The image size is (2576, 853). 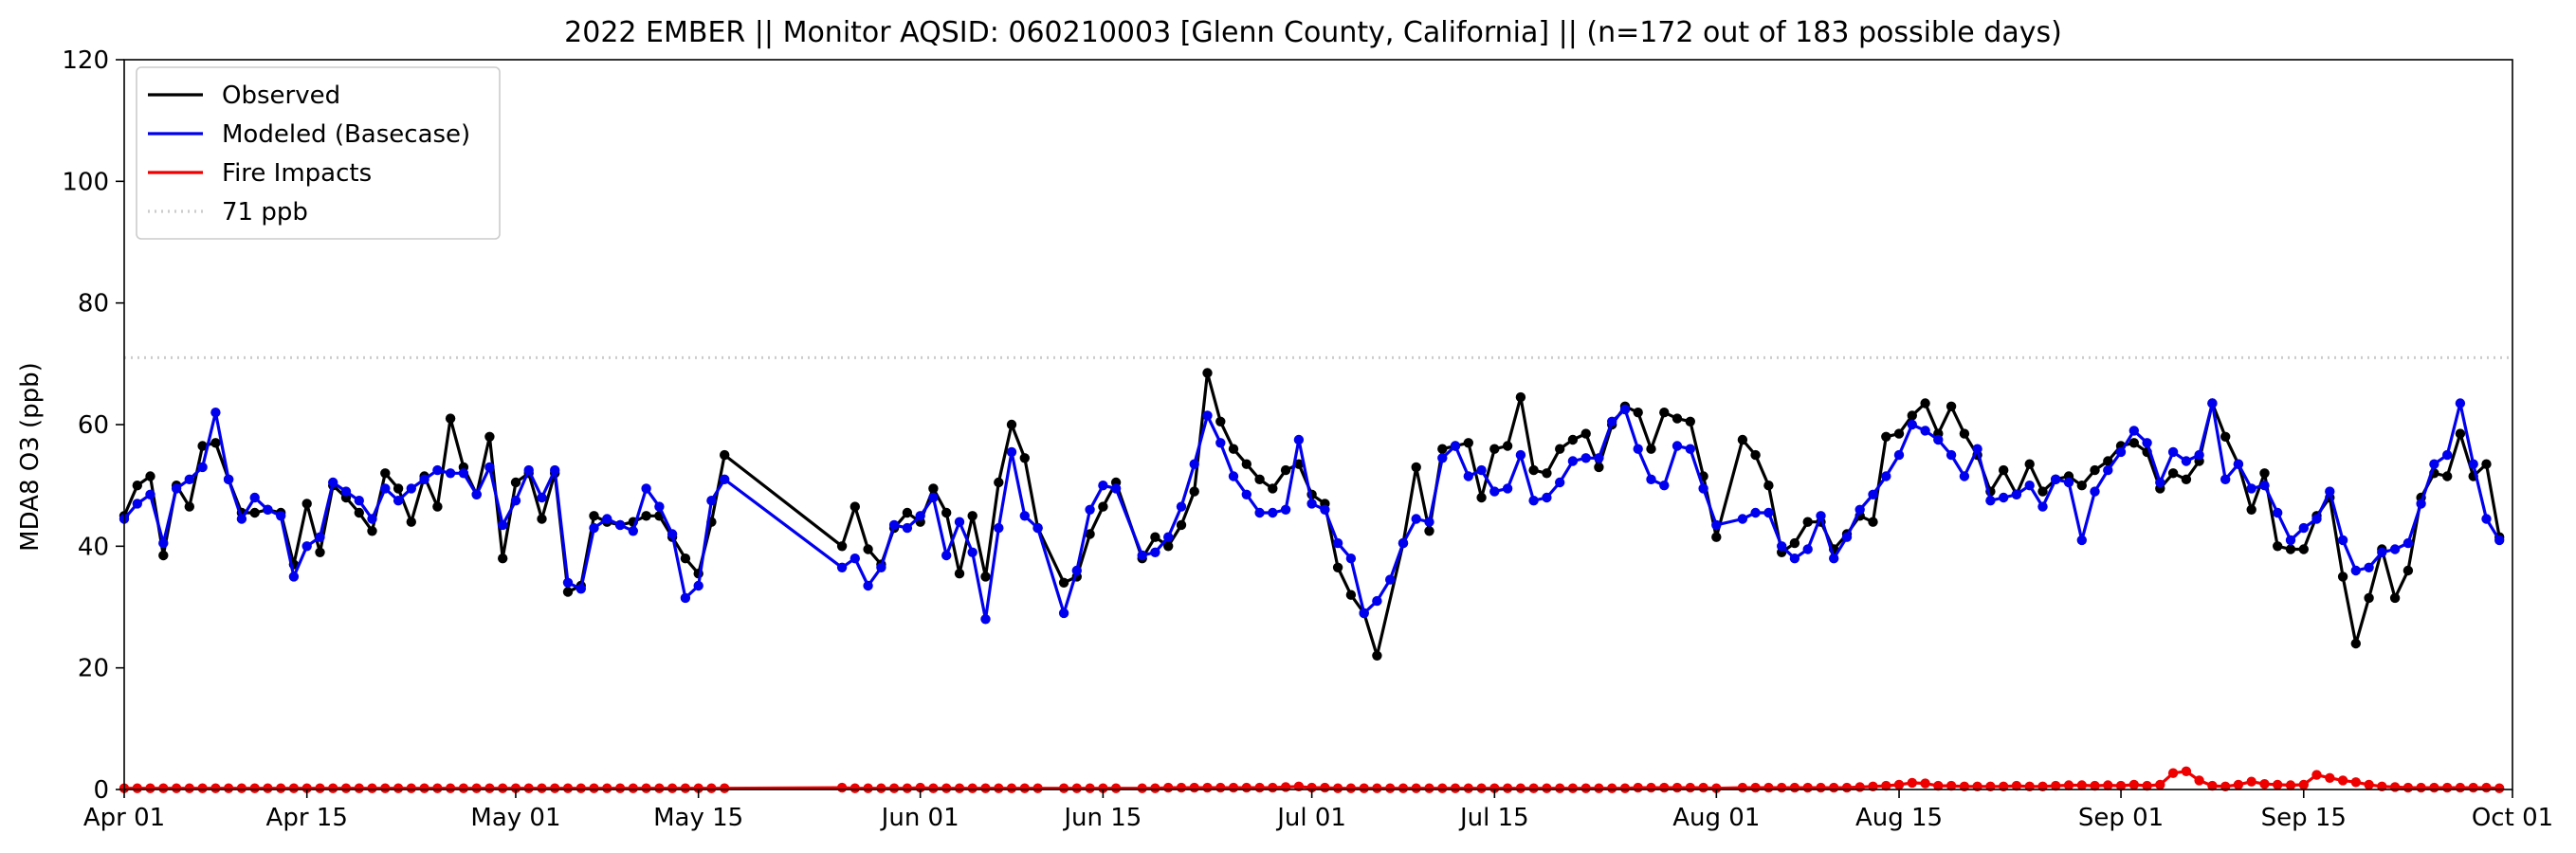 I want to click on x-tick-label: May 15, so click(x=698, y=818).